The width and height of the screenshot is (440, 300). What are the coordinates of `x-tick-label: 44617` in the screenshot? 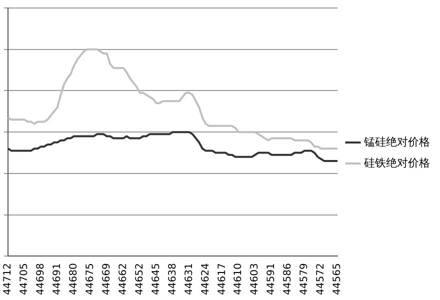 It's located at (222, 279).